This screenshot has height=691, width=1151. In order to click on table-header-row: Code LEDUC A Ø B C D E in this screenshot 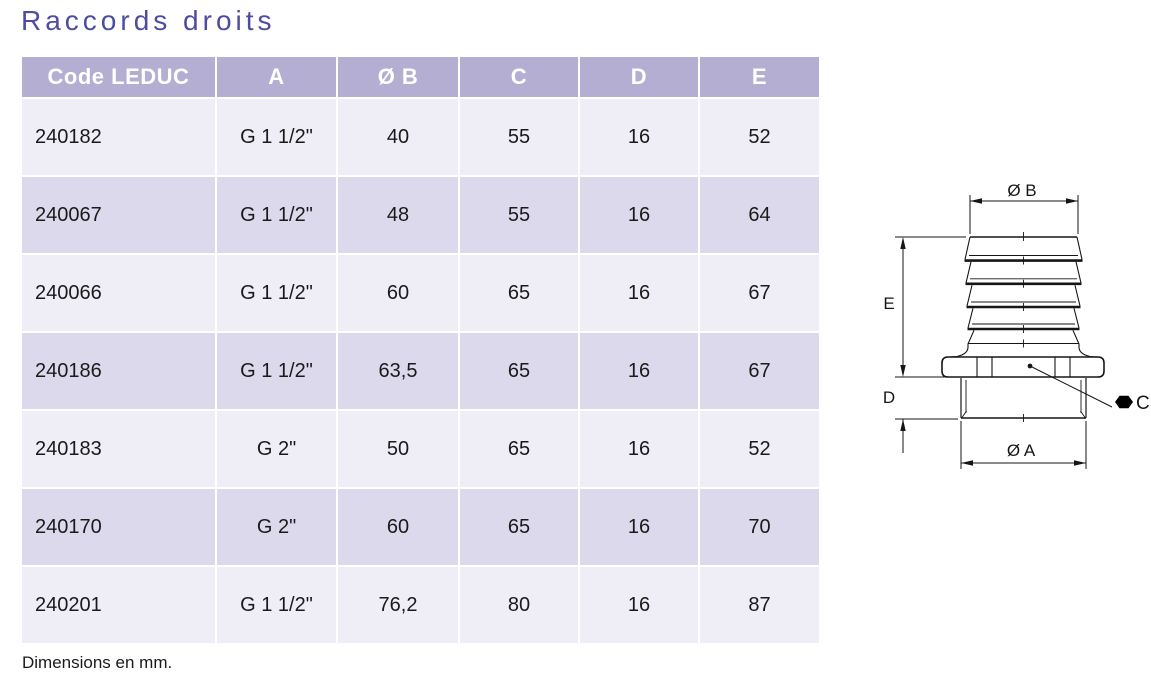, I will do `click(420, 77)`.